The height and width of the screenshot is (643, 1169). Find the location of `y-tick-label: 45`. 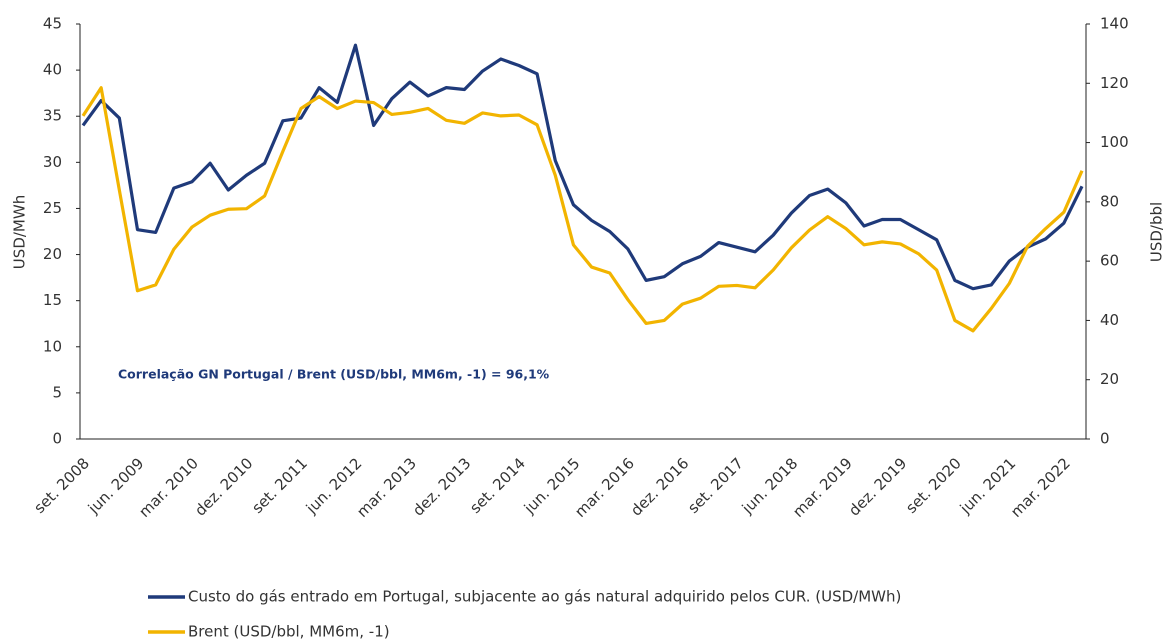

y-tick-label: 45 is located at coordinates (52, 24).